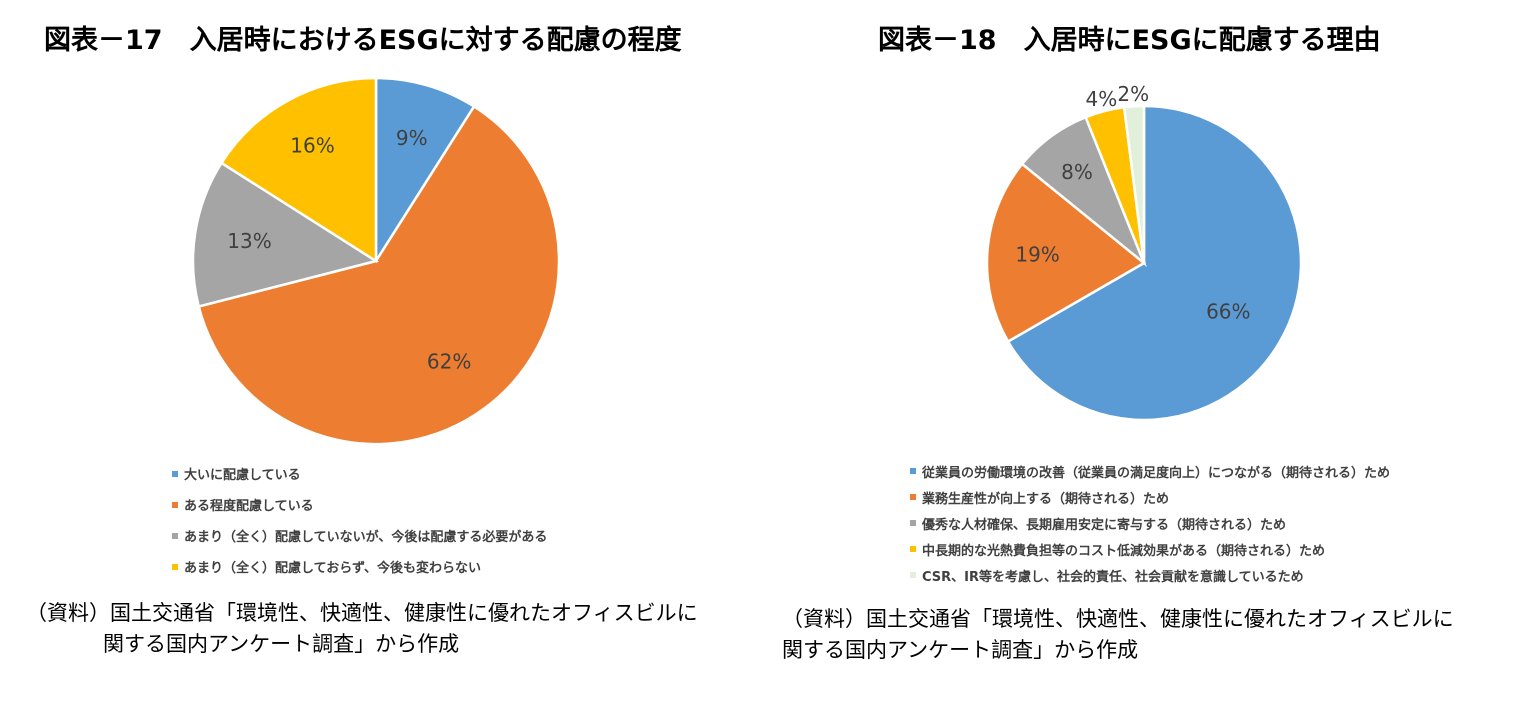  I want to click on chart-title: 図表－17 入居時におけるESGに対する配慮の程度, so click(363, 40).